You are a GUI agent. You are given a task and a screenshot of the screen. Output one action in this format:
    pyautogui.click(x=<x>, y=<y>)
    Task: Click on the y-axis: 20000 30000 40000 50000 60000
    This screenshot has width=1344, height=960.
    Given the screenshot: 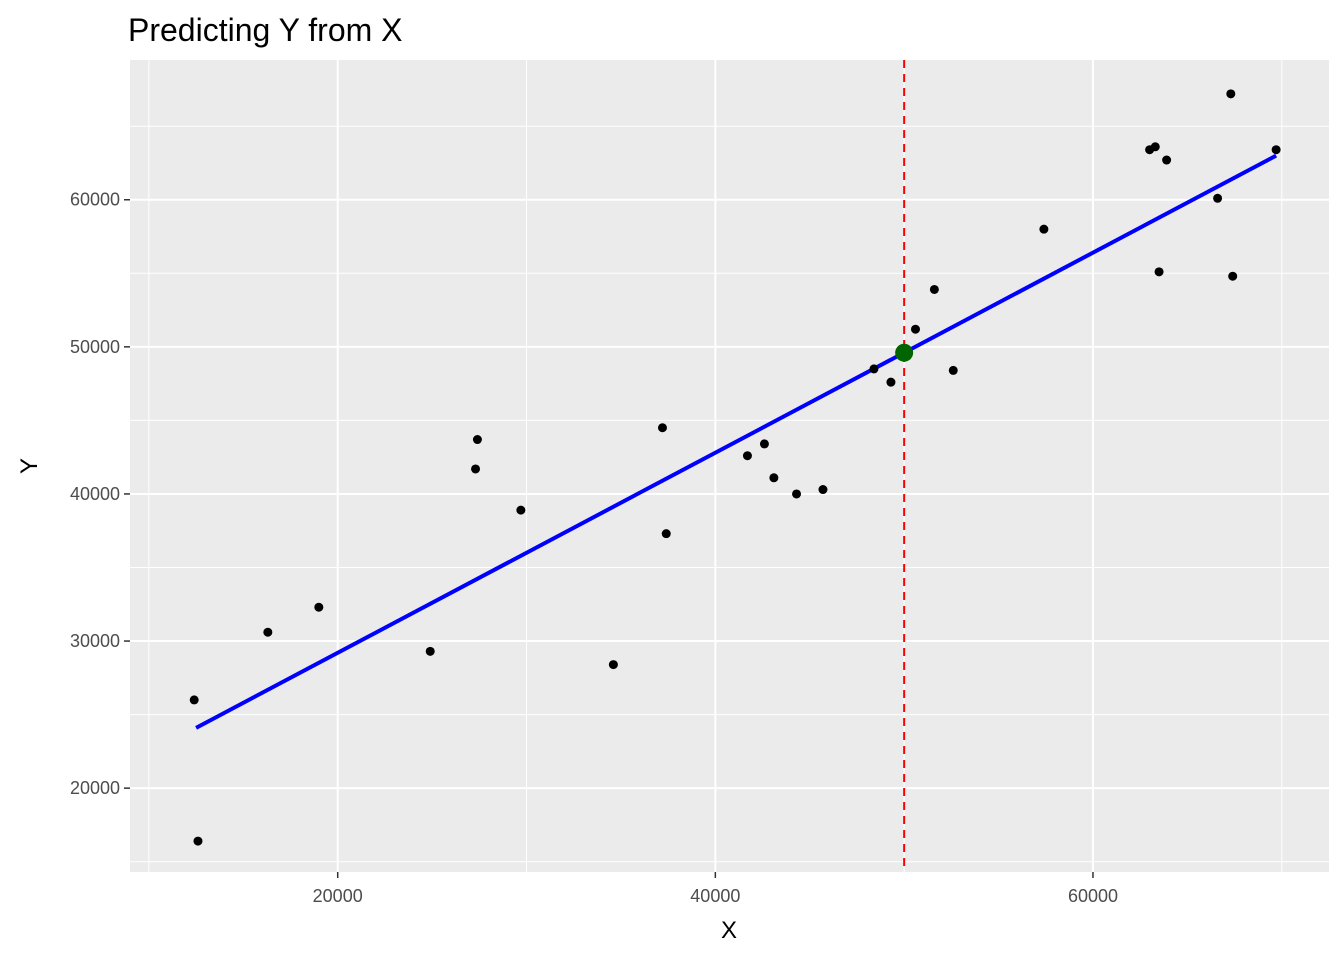 What is the action you would take?
    pyautogui.click(x=100, y=494)
    